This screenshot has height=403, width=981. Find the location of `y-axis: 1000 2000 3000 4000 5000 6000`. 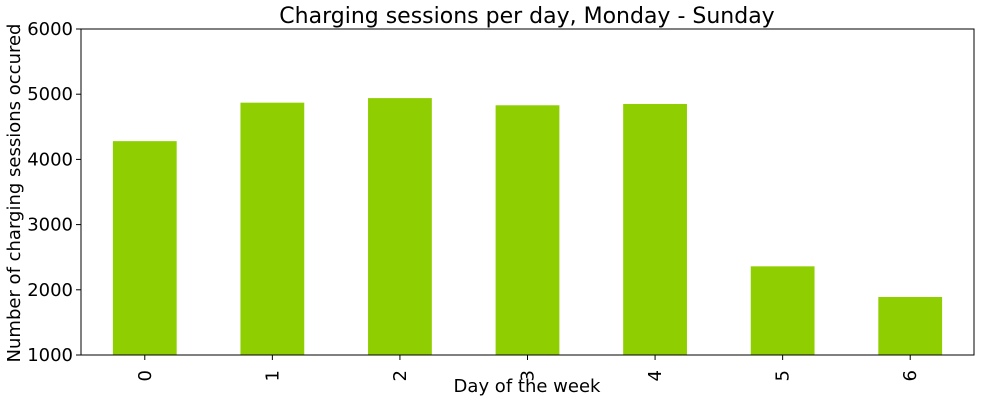

y-axis: 1000 2000 3000 4000 5000 6000 is located at coordinates (54, 192).